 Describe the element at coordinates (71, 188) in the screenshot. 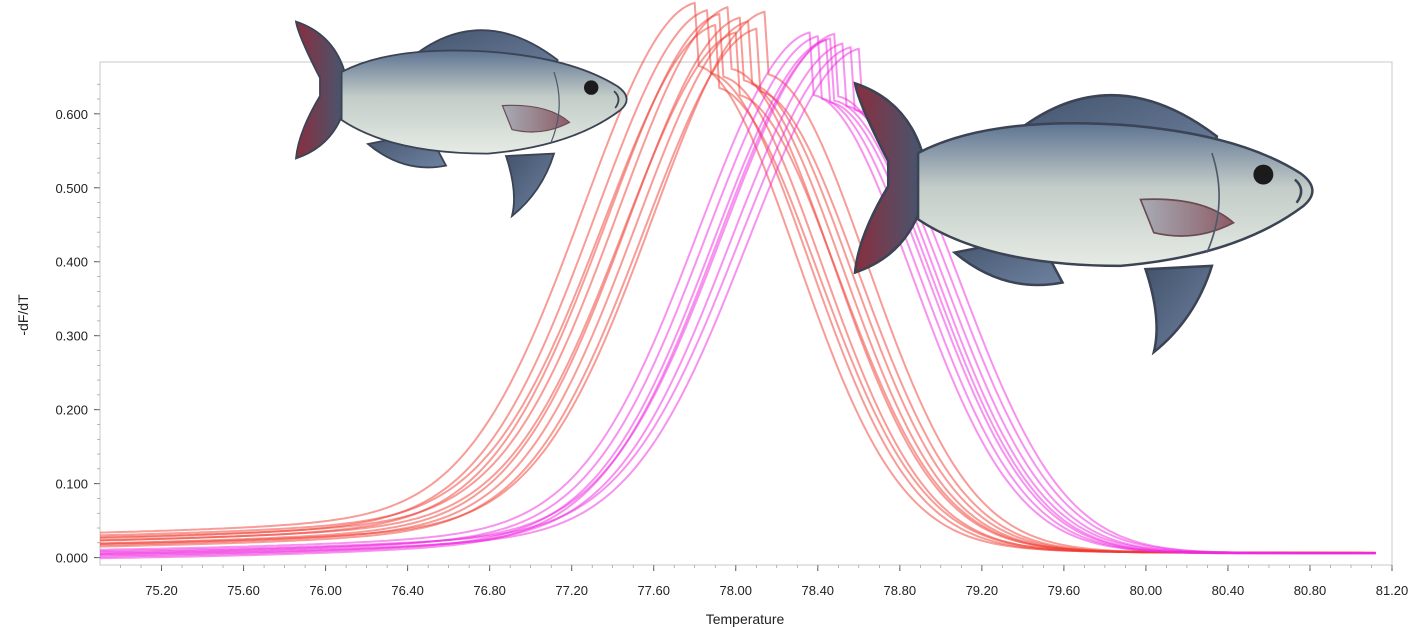

I see `y-tick-label: 0.500` at that location.